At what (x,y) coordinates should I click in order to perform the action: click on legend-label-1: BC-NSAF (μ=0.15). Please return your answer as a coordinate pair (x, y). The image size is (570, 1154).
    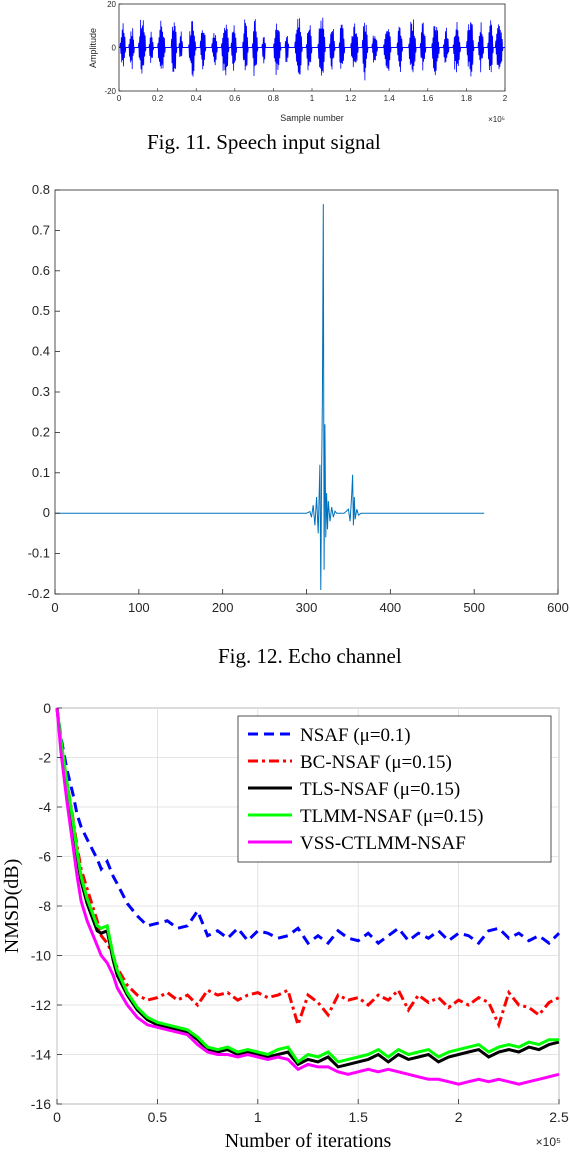
    Looking at the image, I should click on (376, 762).